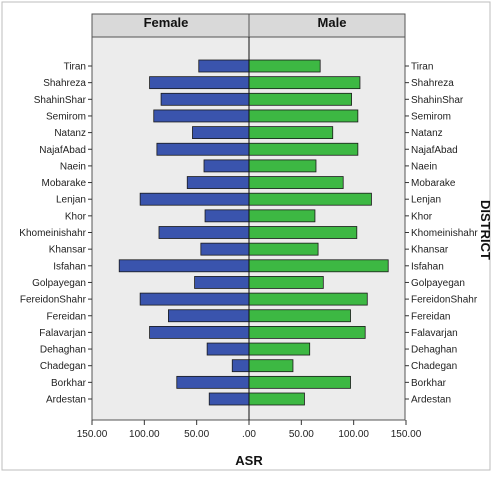 The width and height of the screenshot is (494, 479). I want to click on bar-female-khor, so click(227, 216).